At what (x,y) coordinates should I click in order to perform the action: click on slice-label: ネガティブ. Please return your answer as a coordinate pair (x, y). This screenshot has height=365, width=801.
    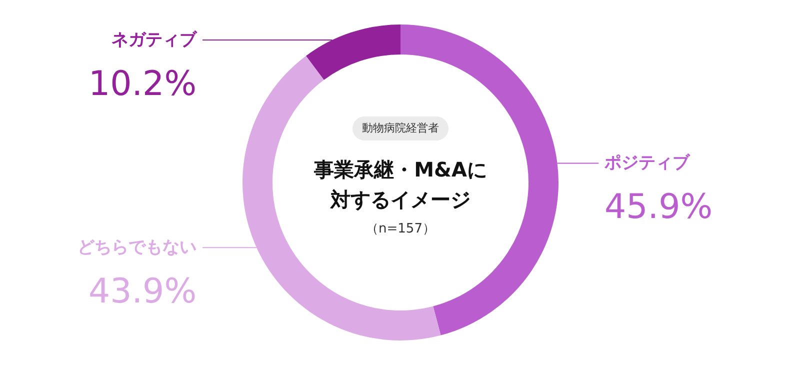
    Looking at the image, I should click on (155, 40).